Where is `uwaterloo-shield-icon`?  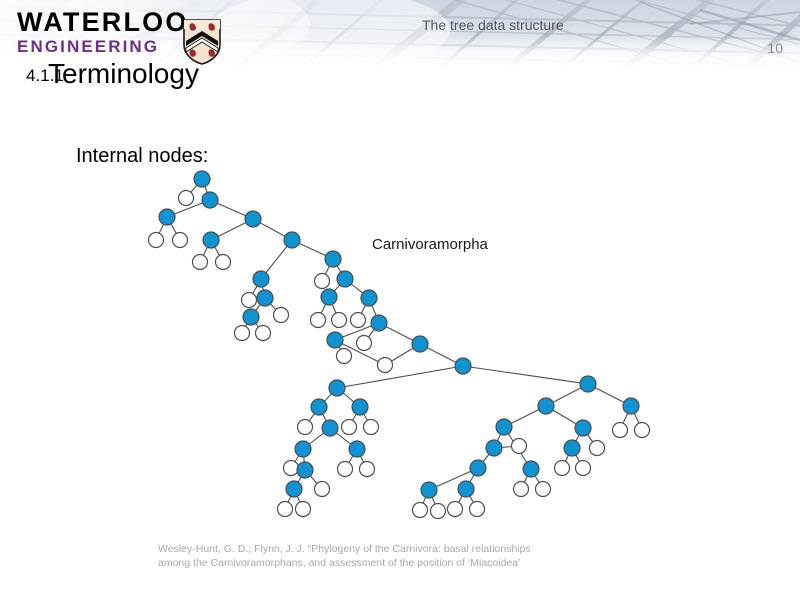 uwaterloo-shield-icon is located at coordinates (202, 42).